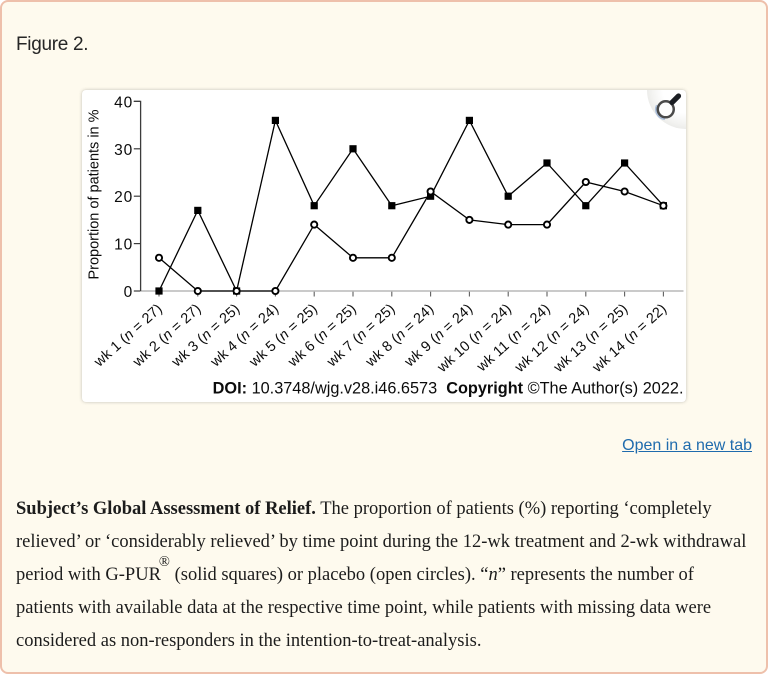 Image resolution: width=768 pixels, height=674 pixels. I want to click on svg-text: 0, so click(128, 292).